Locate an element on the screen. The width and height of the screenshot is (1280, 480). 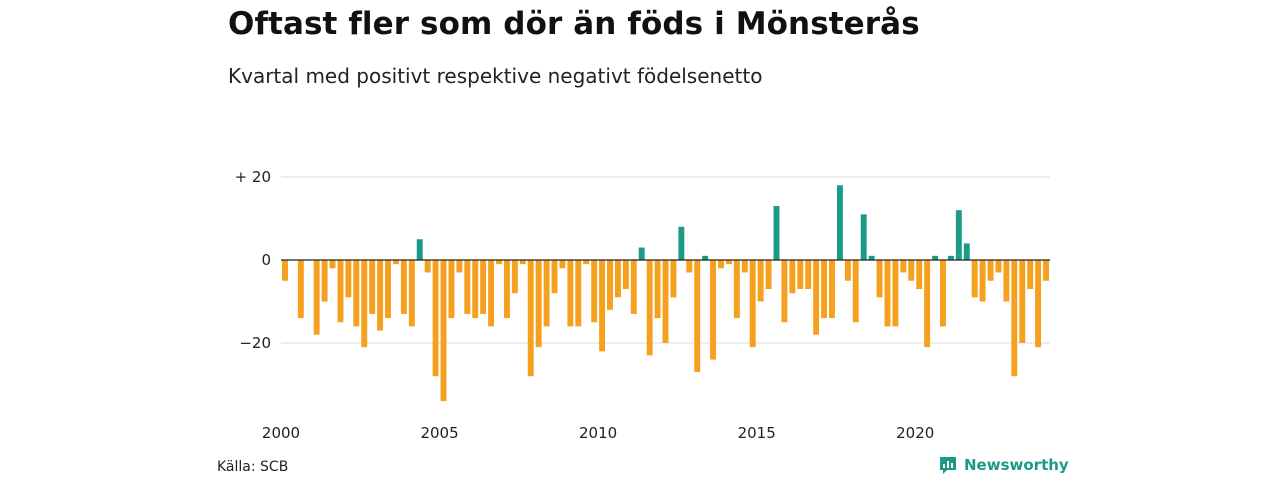
brand-name: Newsworthy is located at coordinates (1016, 465).